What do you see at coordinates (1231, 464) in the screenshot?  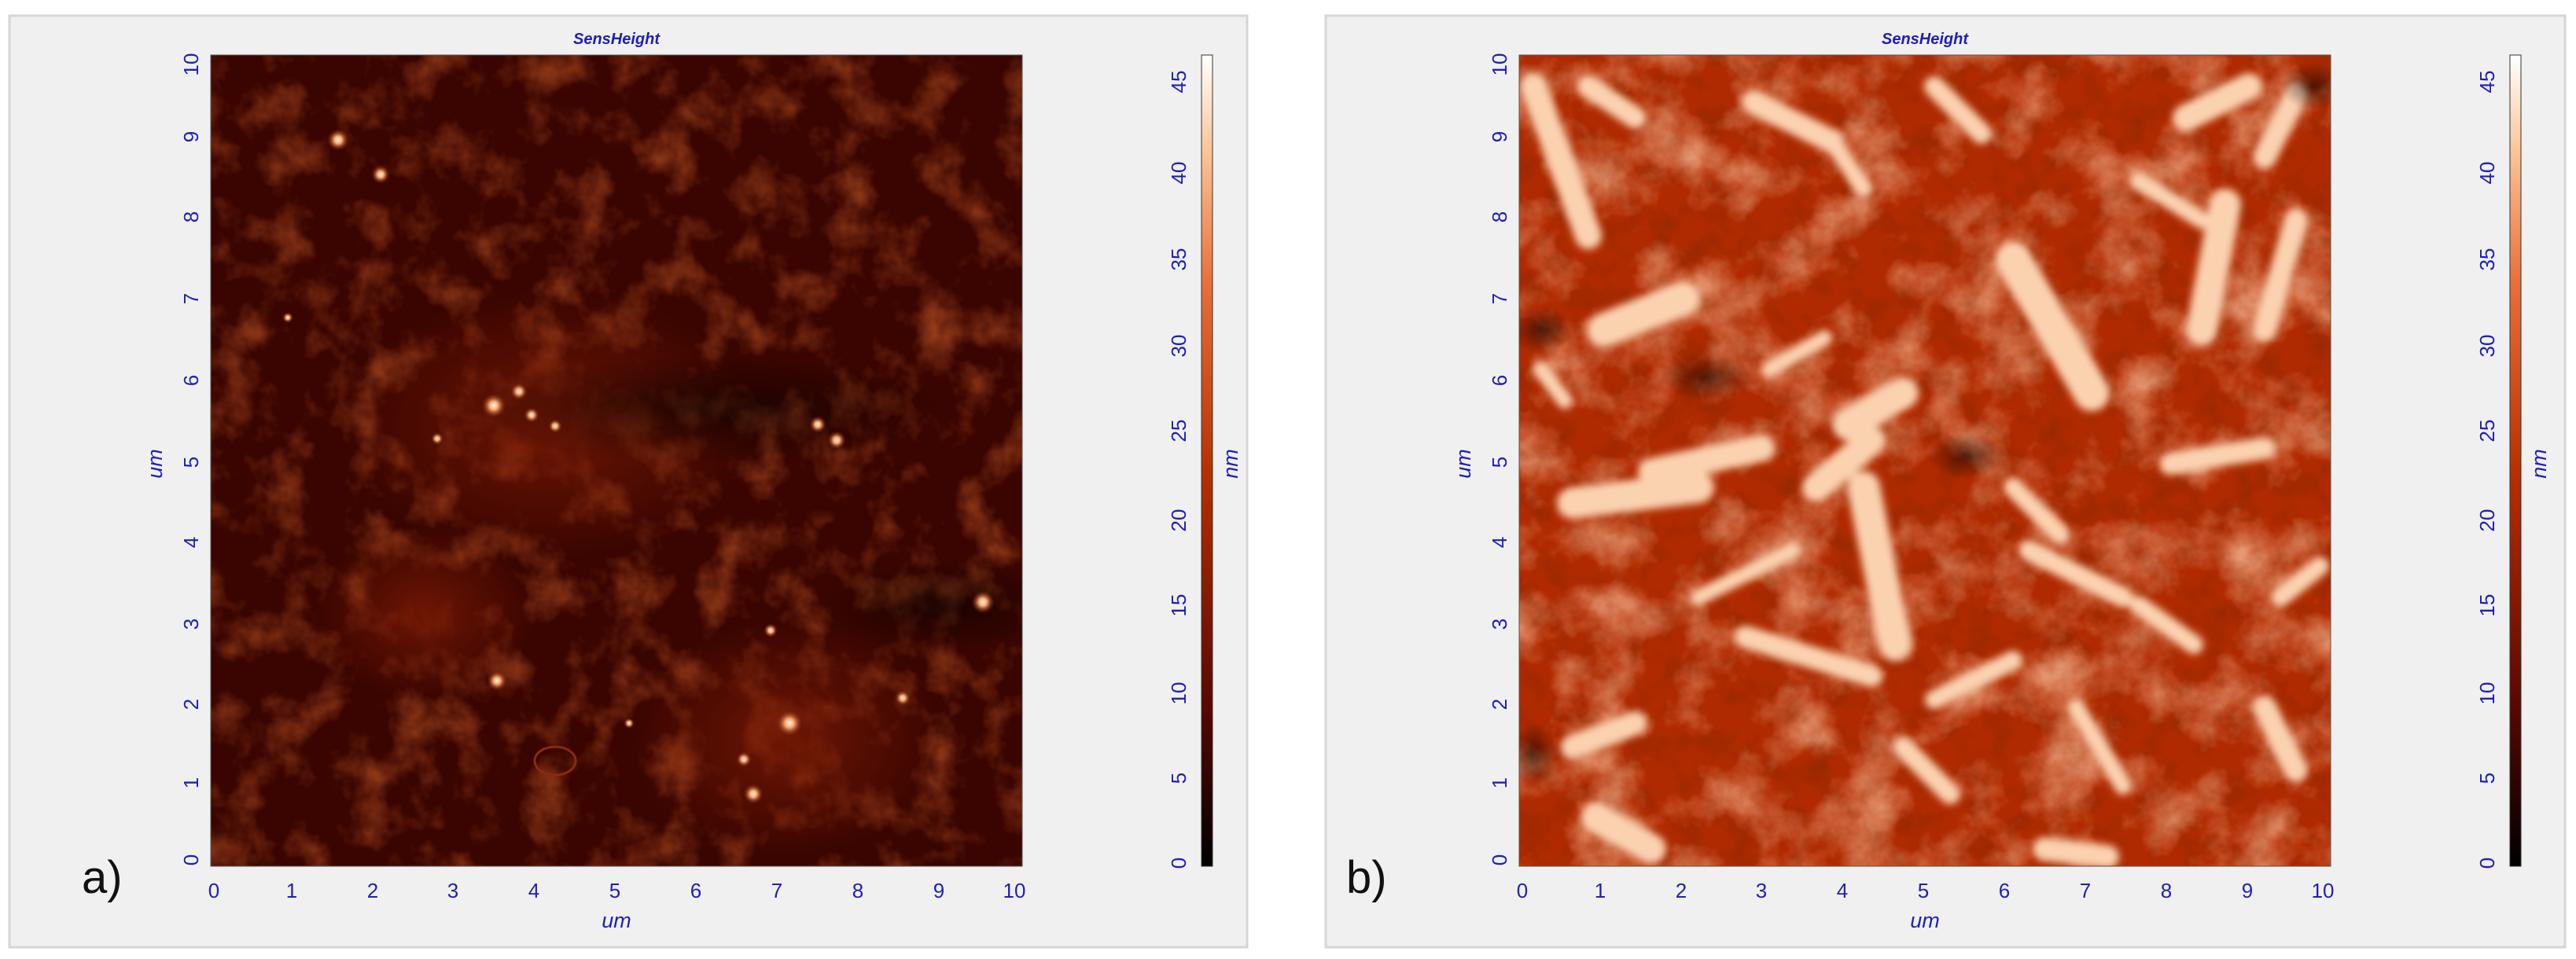 I see `panel-a-colorbar-label: nm` at bounding box center [1231, 464].